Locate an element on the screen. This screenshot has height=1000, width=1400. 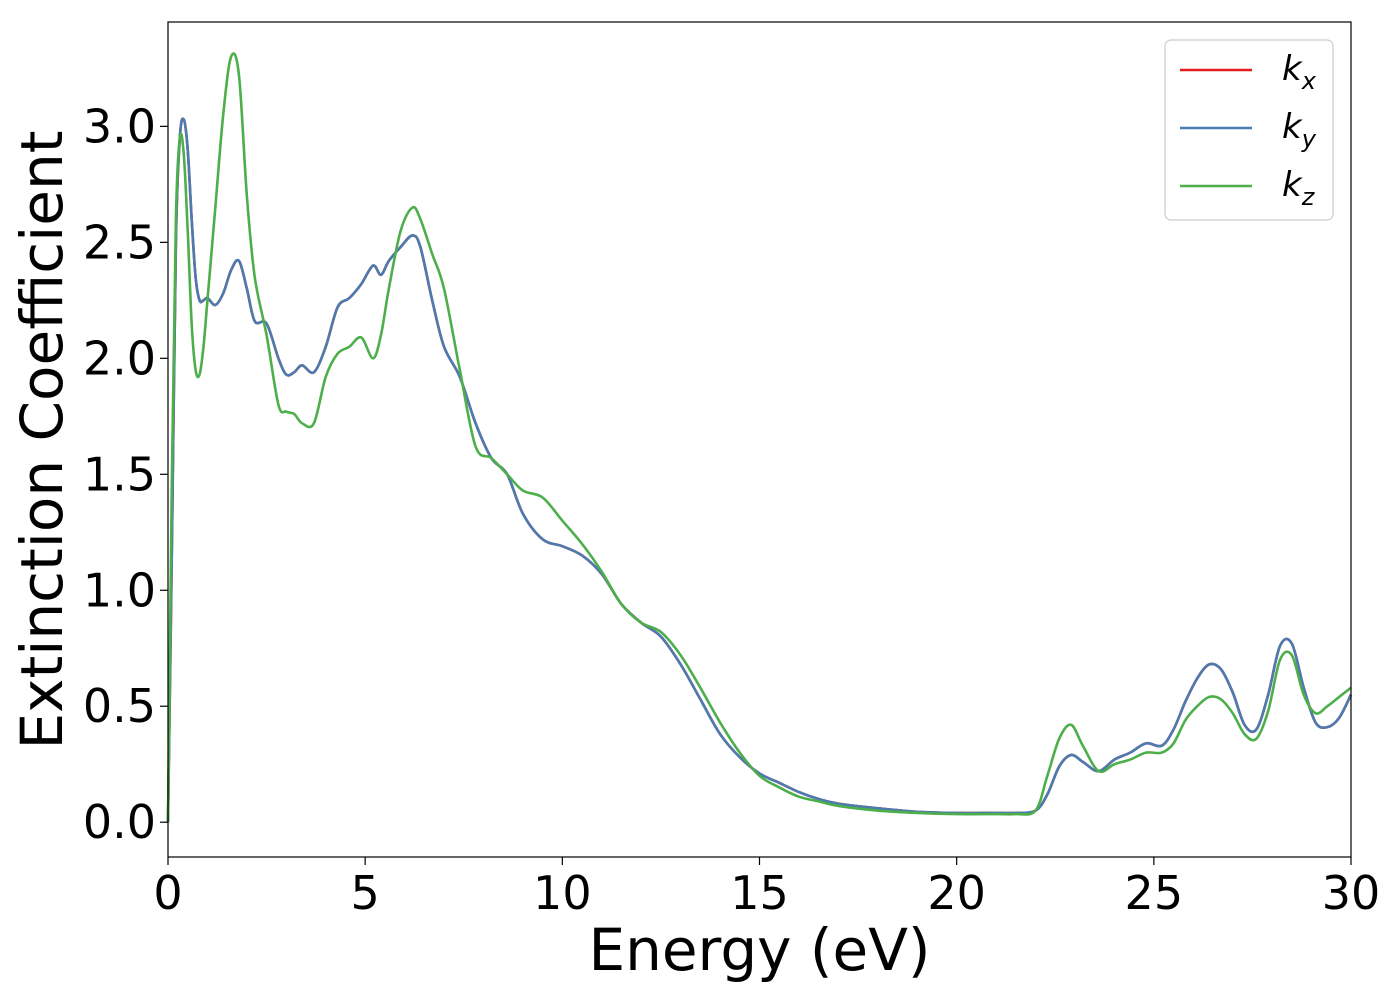
y-tick-label: 2.5 is located at coordinates (119, 242).